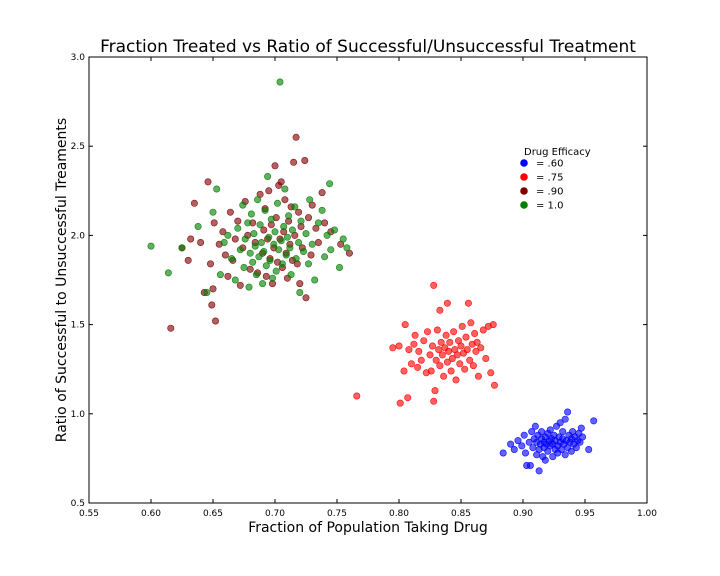 The height and width of the screenshot is (576, 720). I want to click on legend-entries: = .60 = .75 = .90 = 1.0, so click(541, 185).